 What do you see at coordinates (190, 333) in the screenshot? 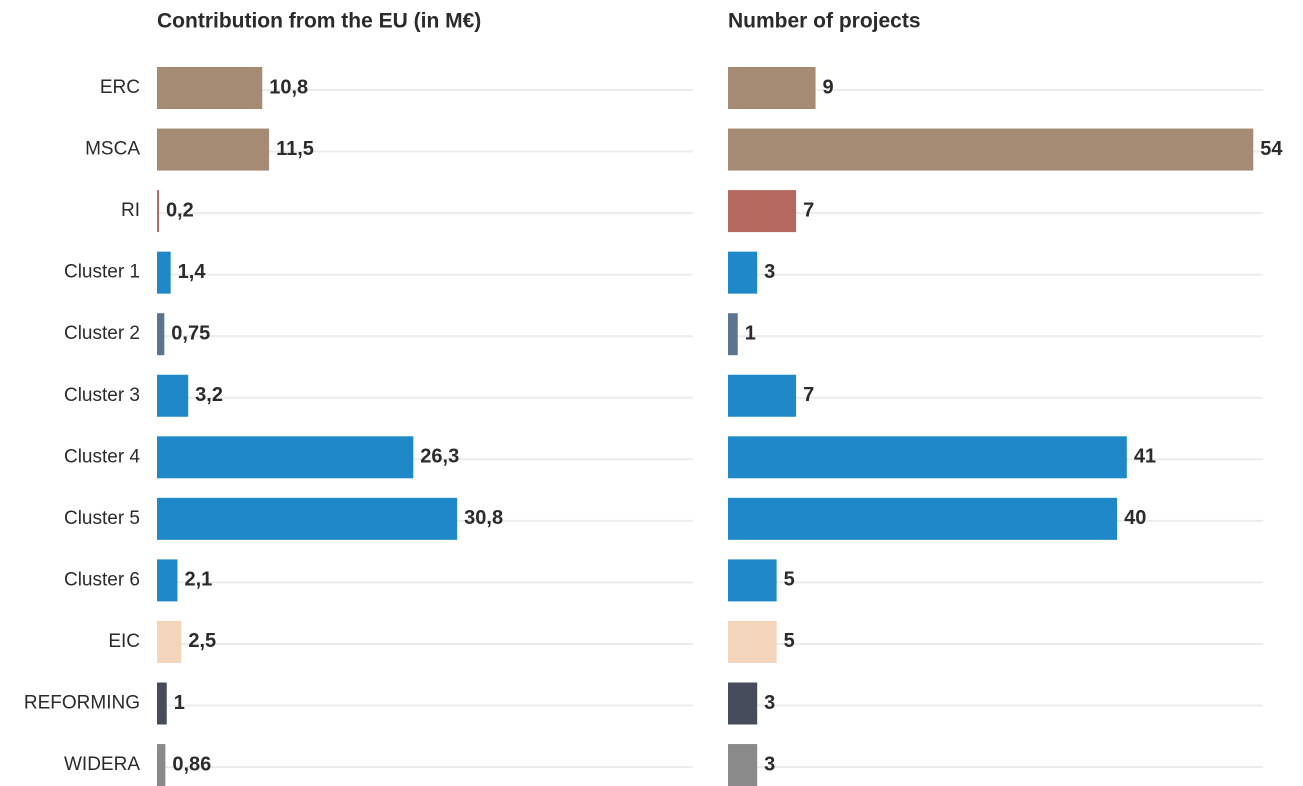
I see `value-label: 0,75` at bounding box center [190, 333].